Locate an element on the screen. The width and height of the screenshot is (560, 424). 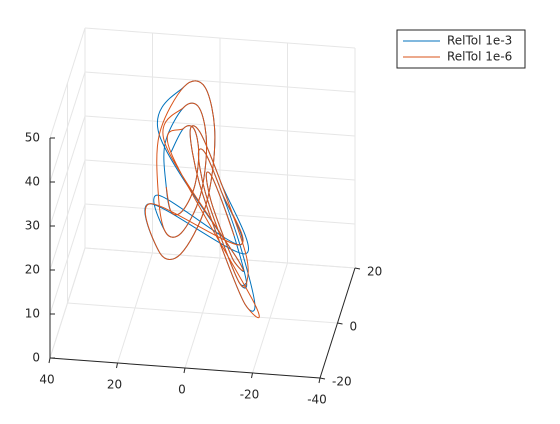
z-tick-label: 20 is located at coordinates (32, 270).